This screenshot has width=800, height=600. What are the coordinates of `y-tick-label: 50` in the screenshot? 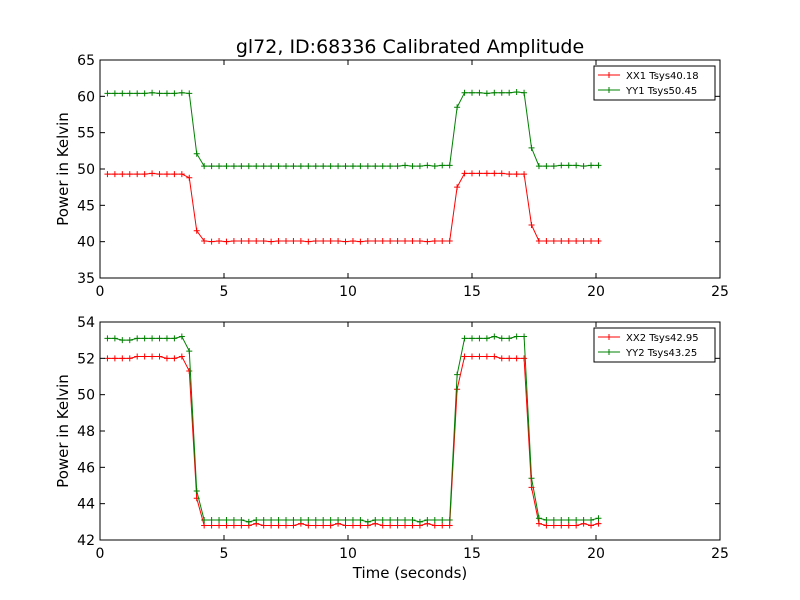 It's located at (86, 170).